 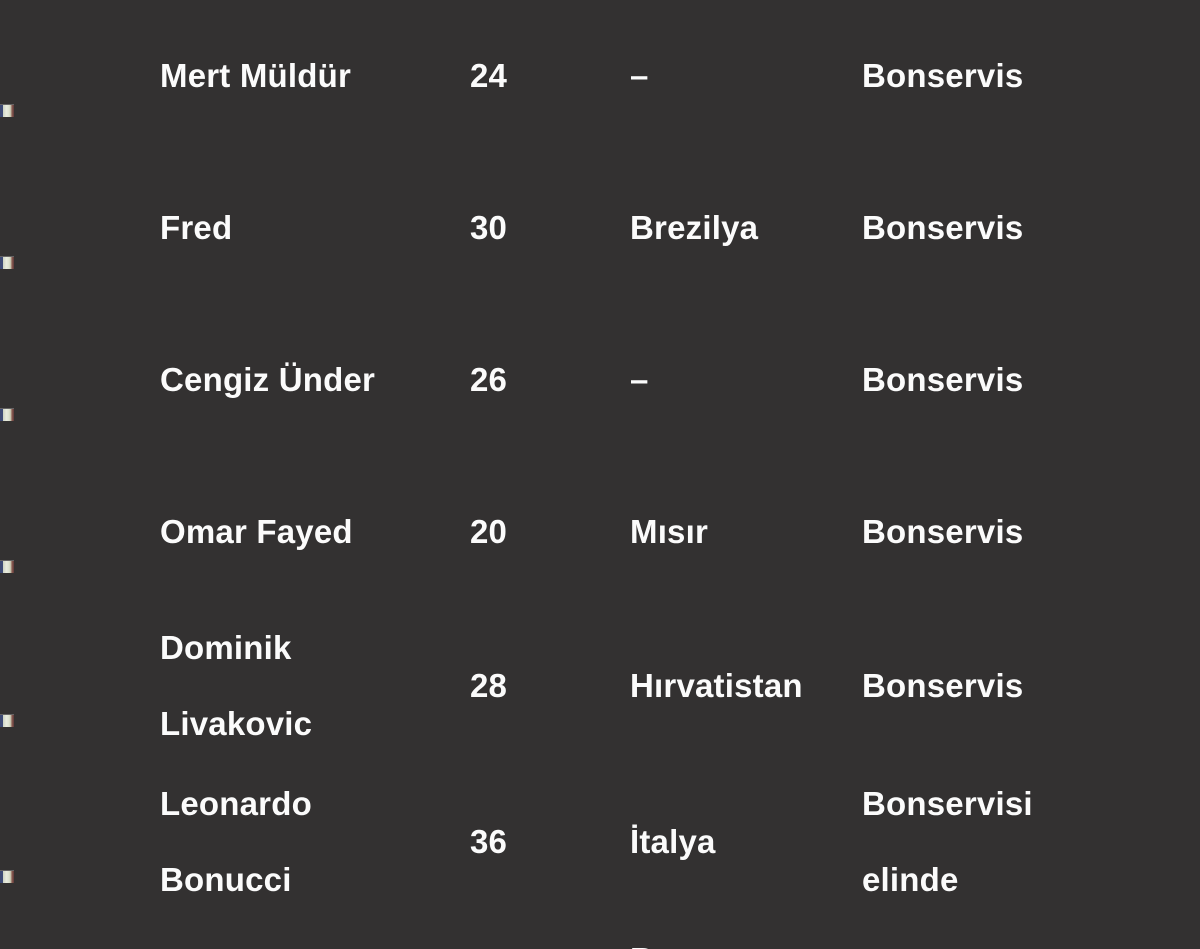 What do you see at coordinates (268, 379) in the screenshot?
I see `player-name: Cengiz Ünder` at bounding box center [268, 379].